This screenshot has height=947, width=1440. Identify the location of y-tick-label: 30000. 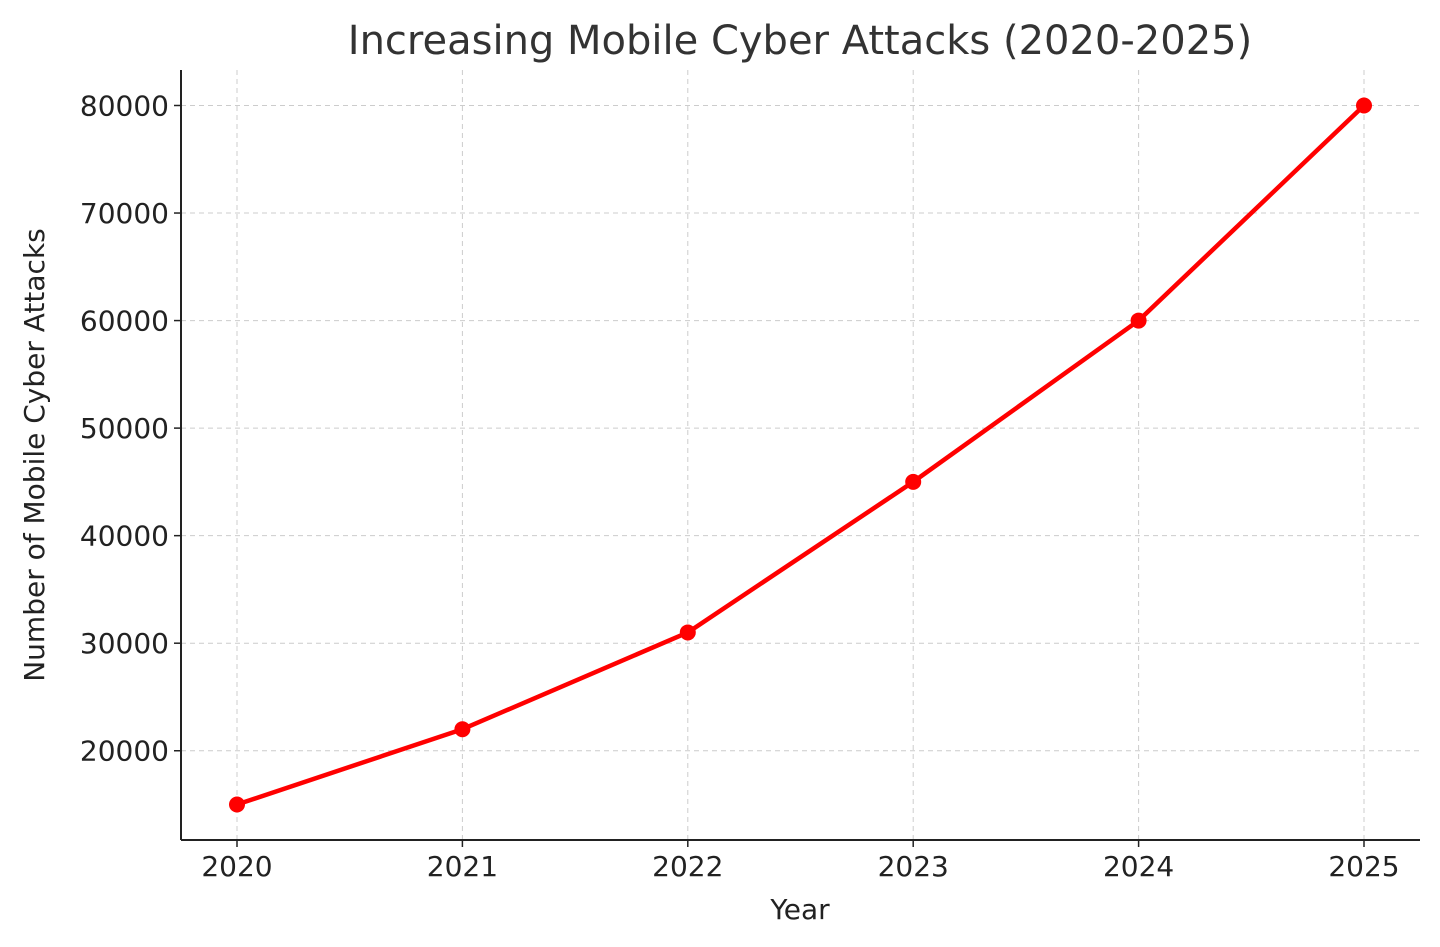
(124, 643).